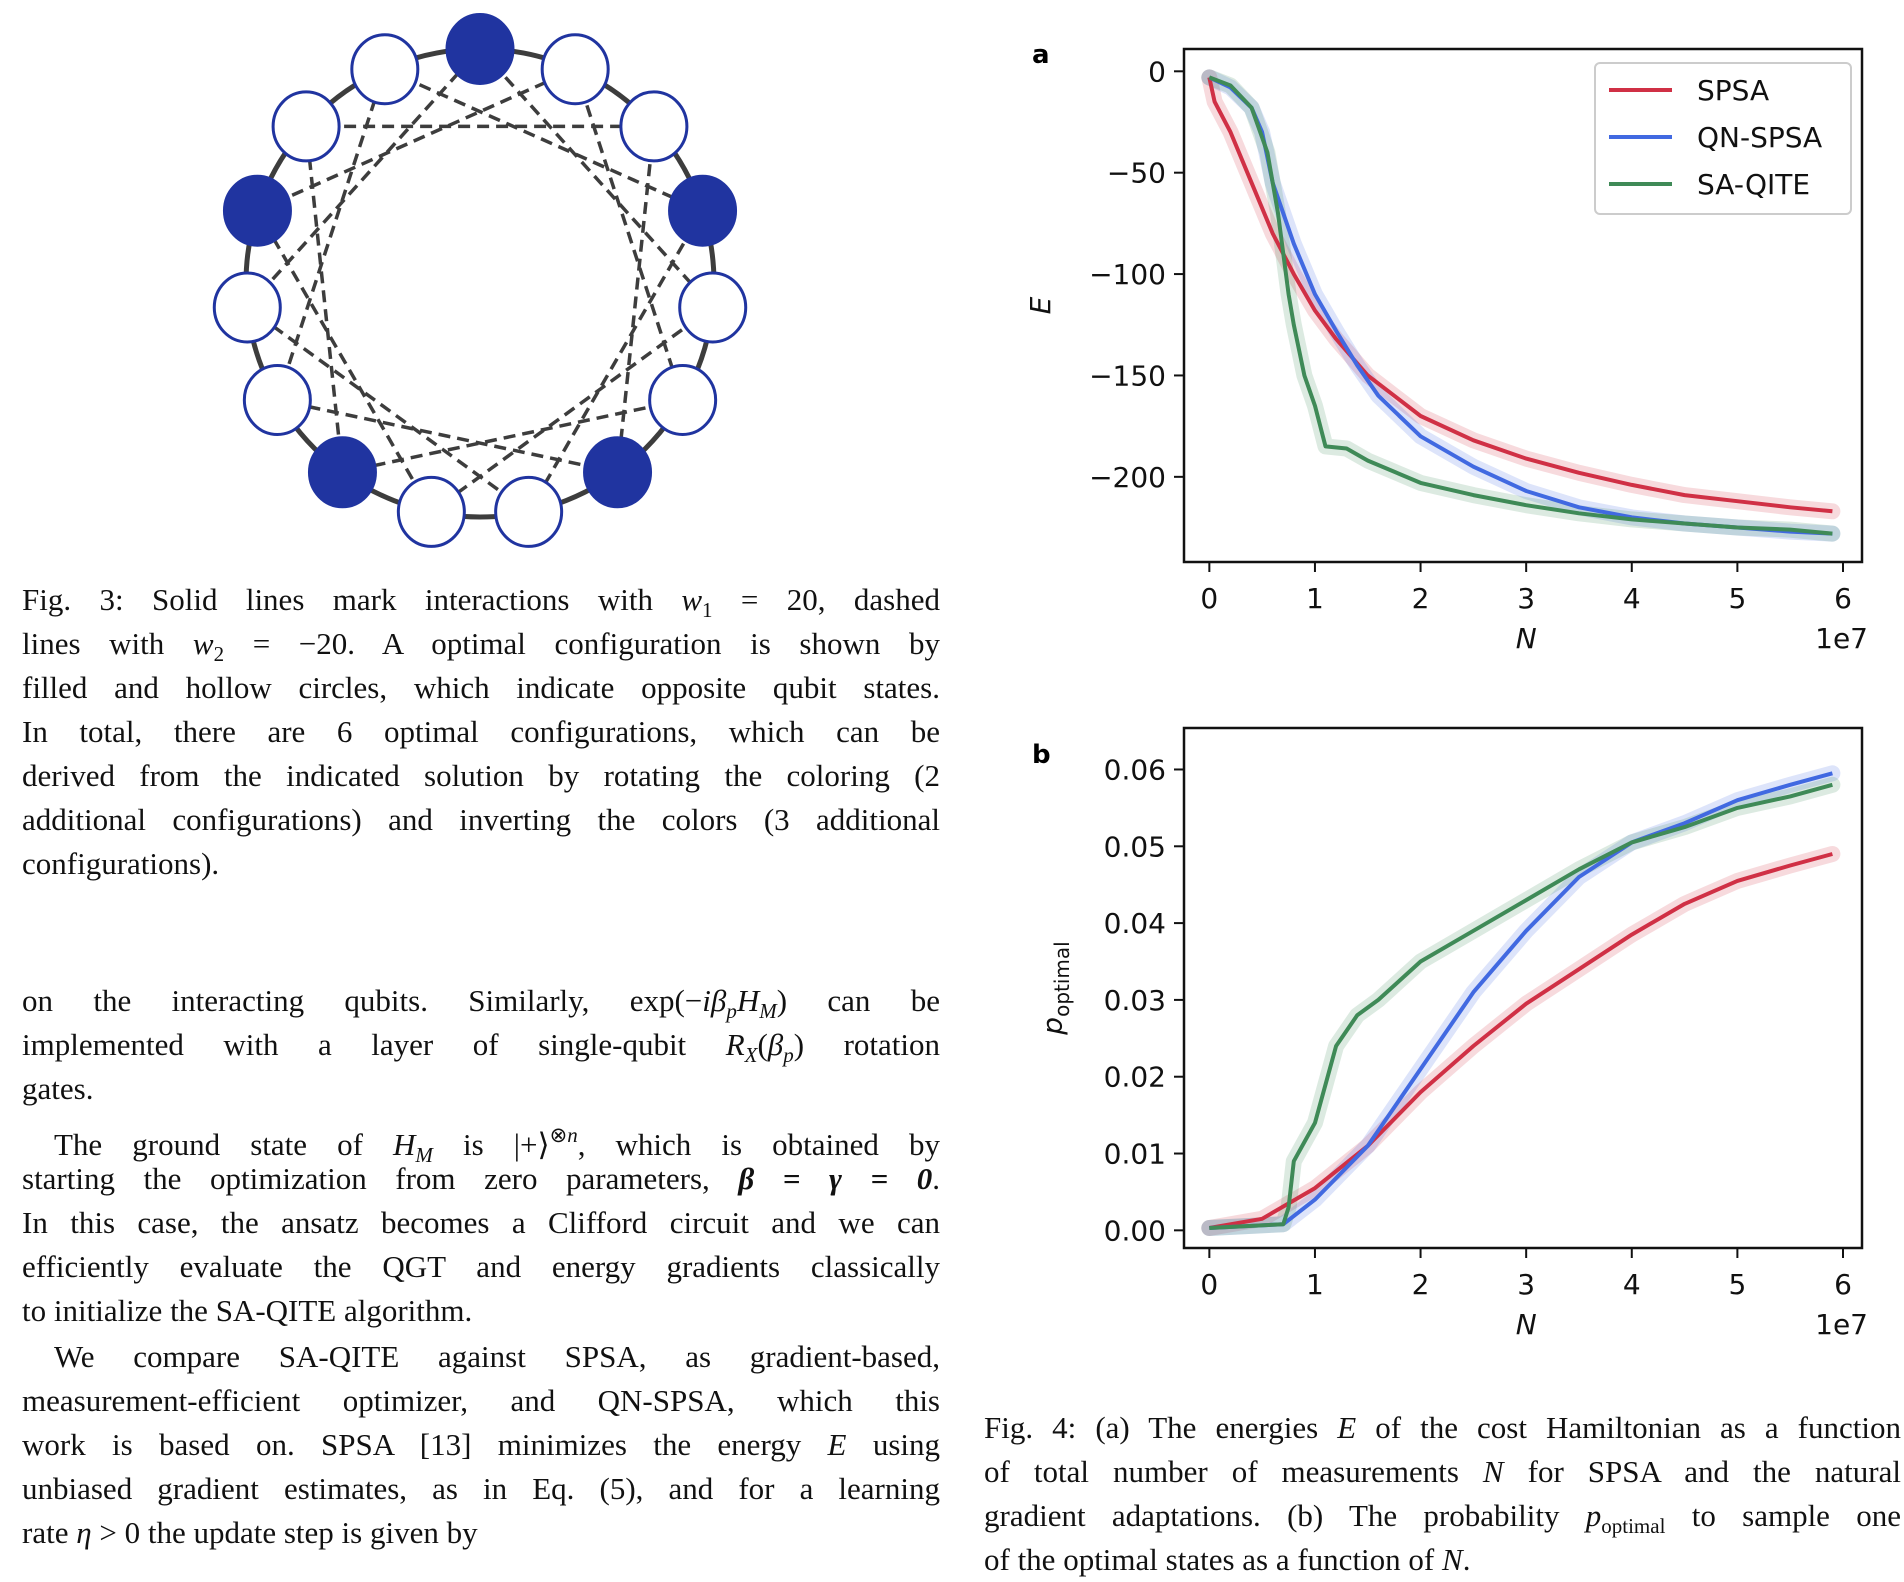 This screenshot has width=1904, height=1582. Describe the element at coordinates (1493, 1471) in the screenshot. I see `math-run: N` at that location.